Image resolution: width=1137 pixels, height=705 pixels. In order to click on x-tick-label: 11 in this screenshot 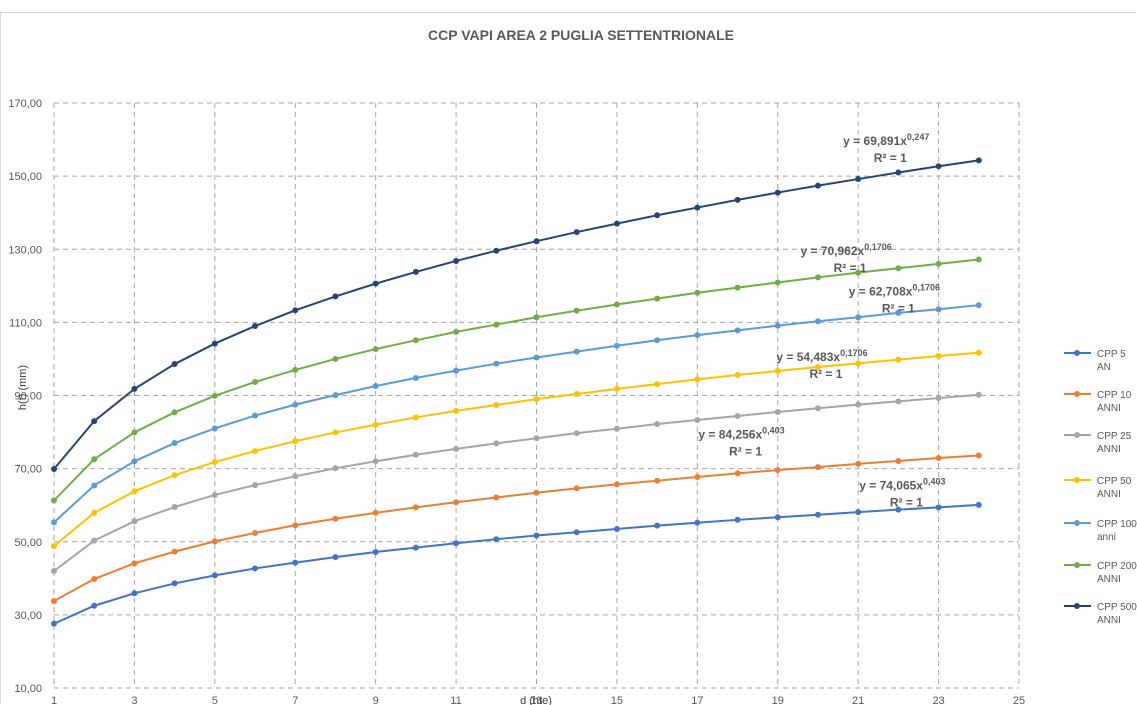, I will do `click(455, 700)`.